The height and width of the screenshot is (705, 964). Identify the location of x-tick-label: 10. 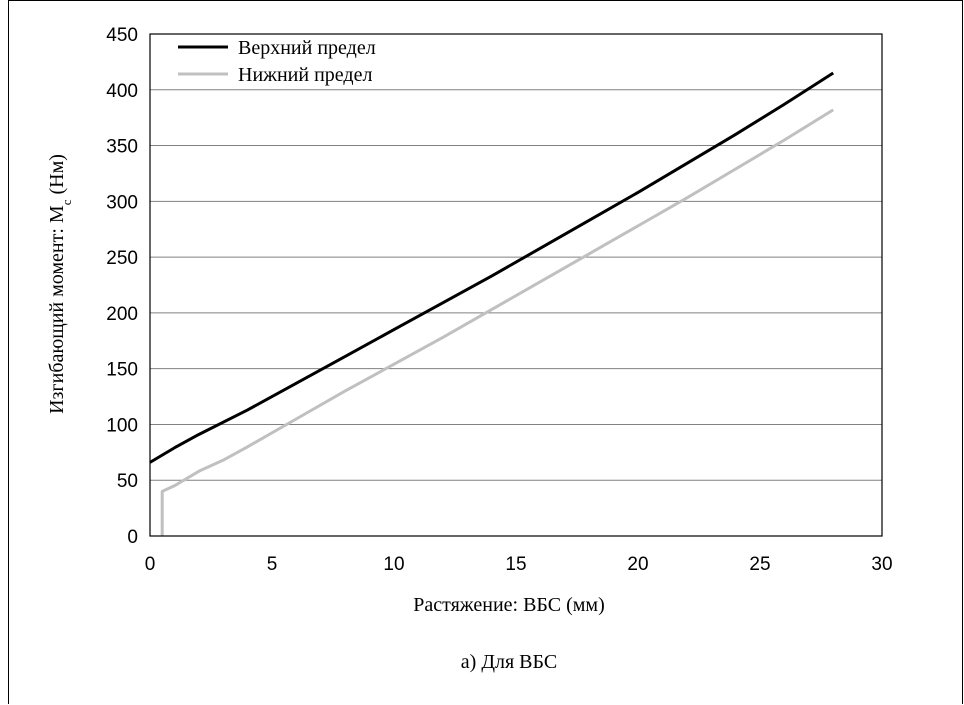
(393, 564).